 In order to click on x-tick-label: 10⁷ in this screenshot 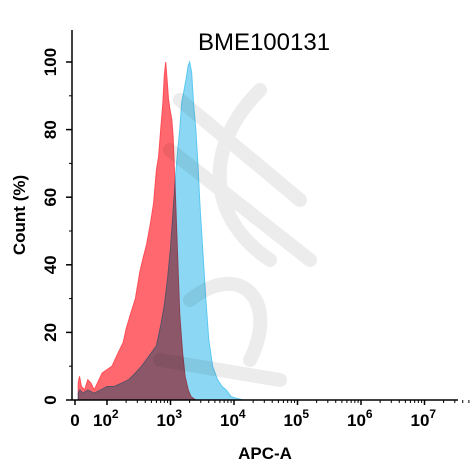, I will do `click(424, 418)`.